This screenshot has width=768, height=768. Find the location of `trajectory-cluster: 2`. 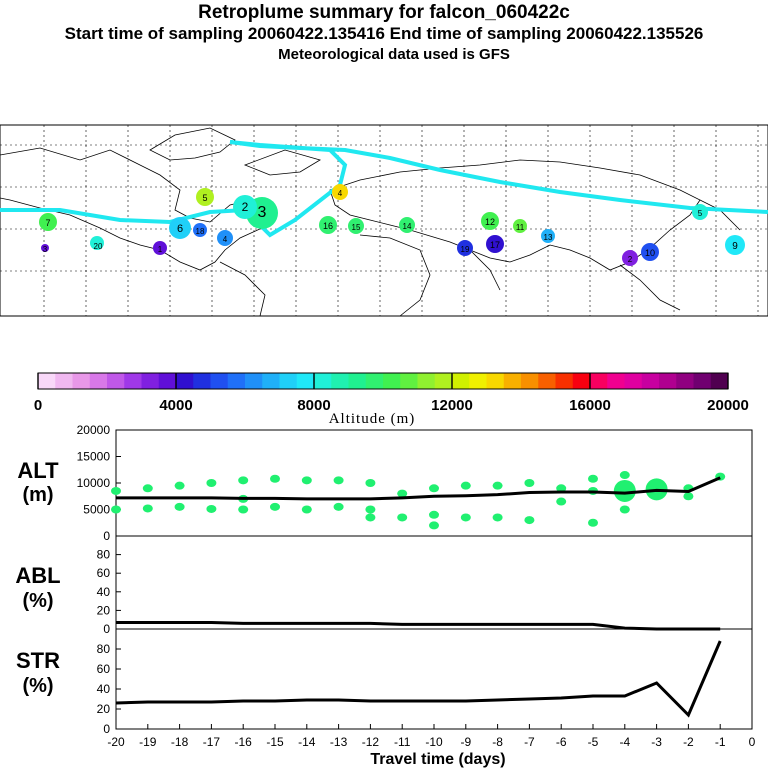

trajectory-cluster: 2 is located at coordinates (630, 258).